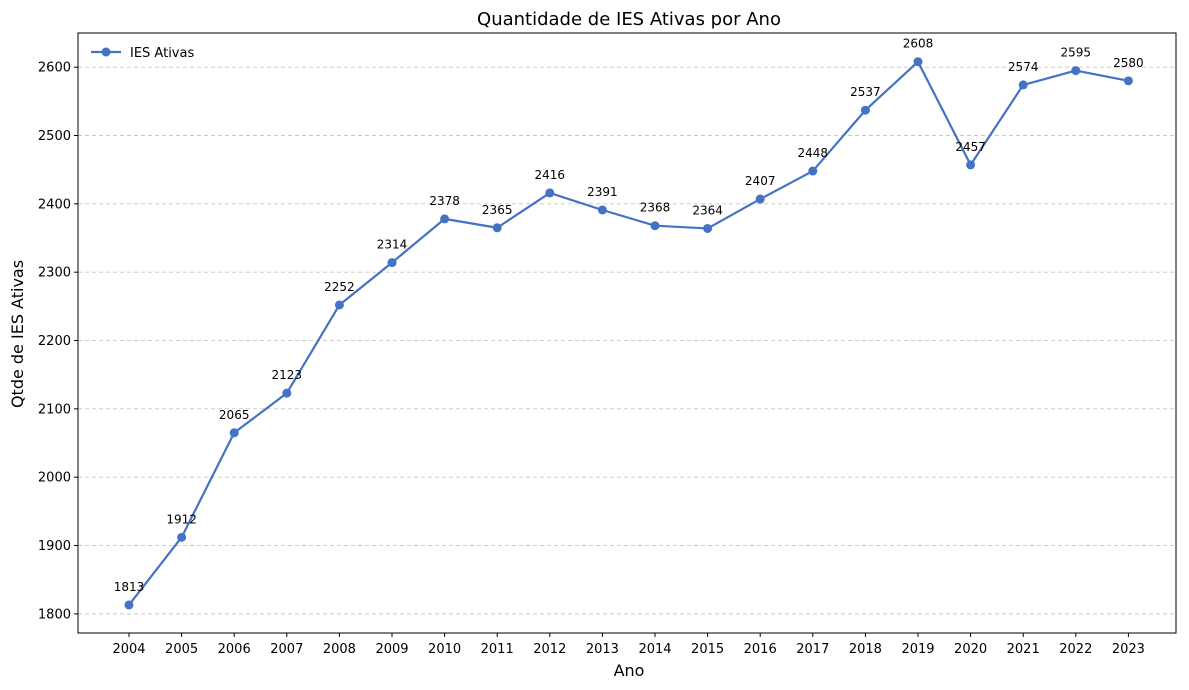 This screenshot has width=1189, height=690. I want to click on x-tick-label: 2008, so click(339, 649).